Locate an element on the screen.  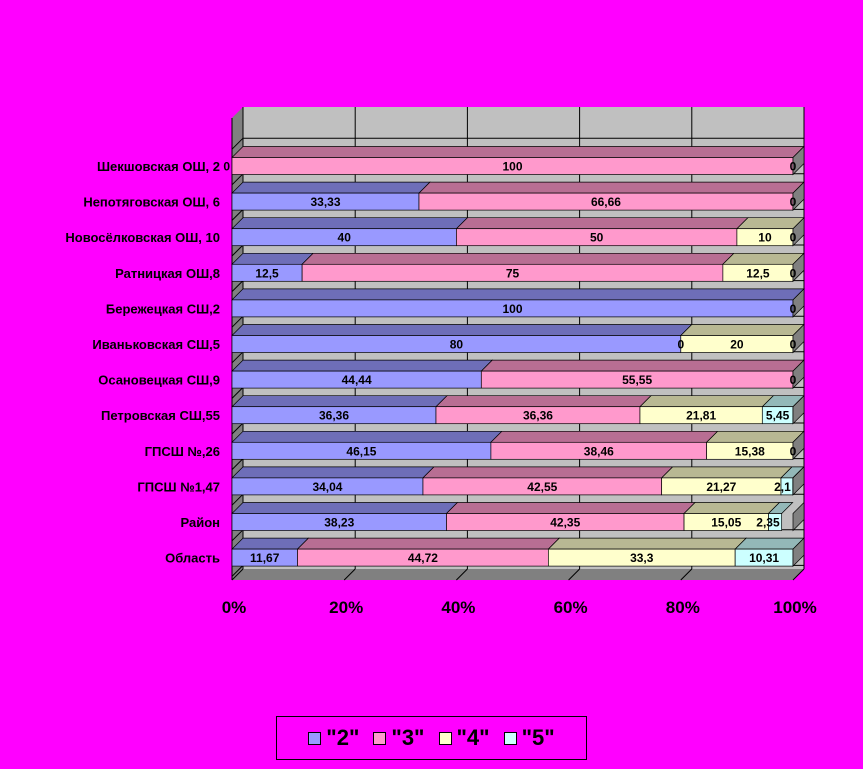
data-label: 55,55 is located at coordinates (637, 380).